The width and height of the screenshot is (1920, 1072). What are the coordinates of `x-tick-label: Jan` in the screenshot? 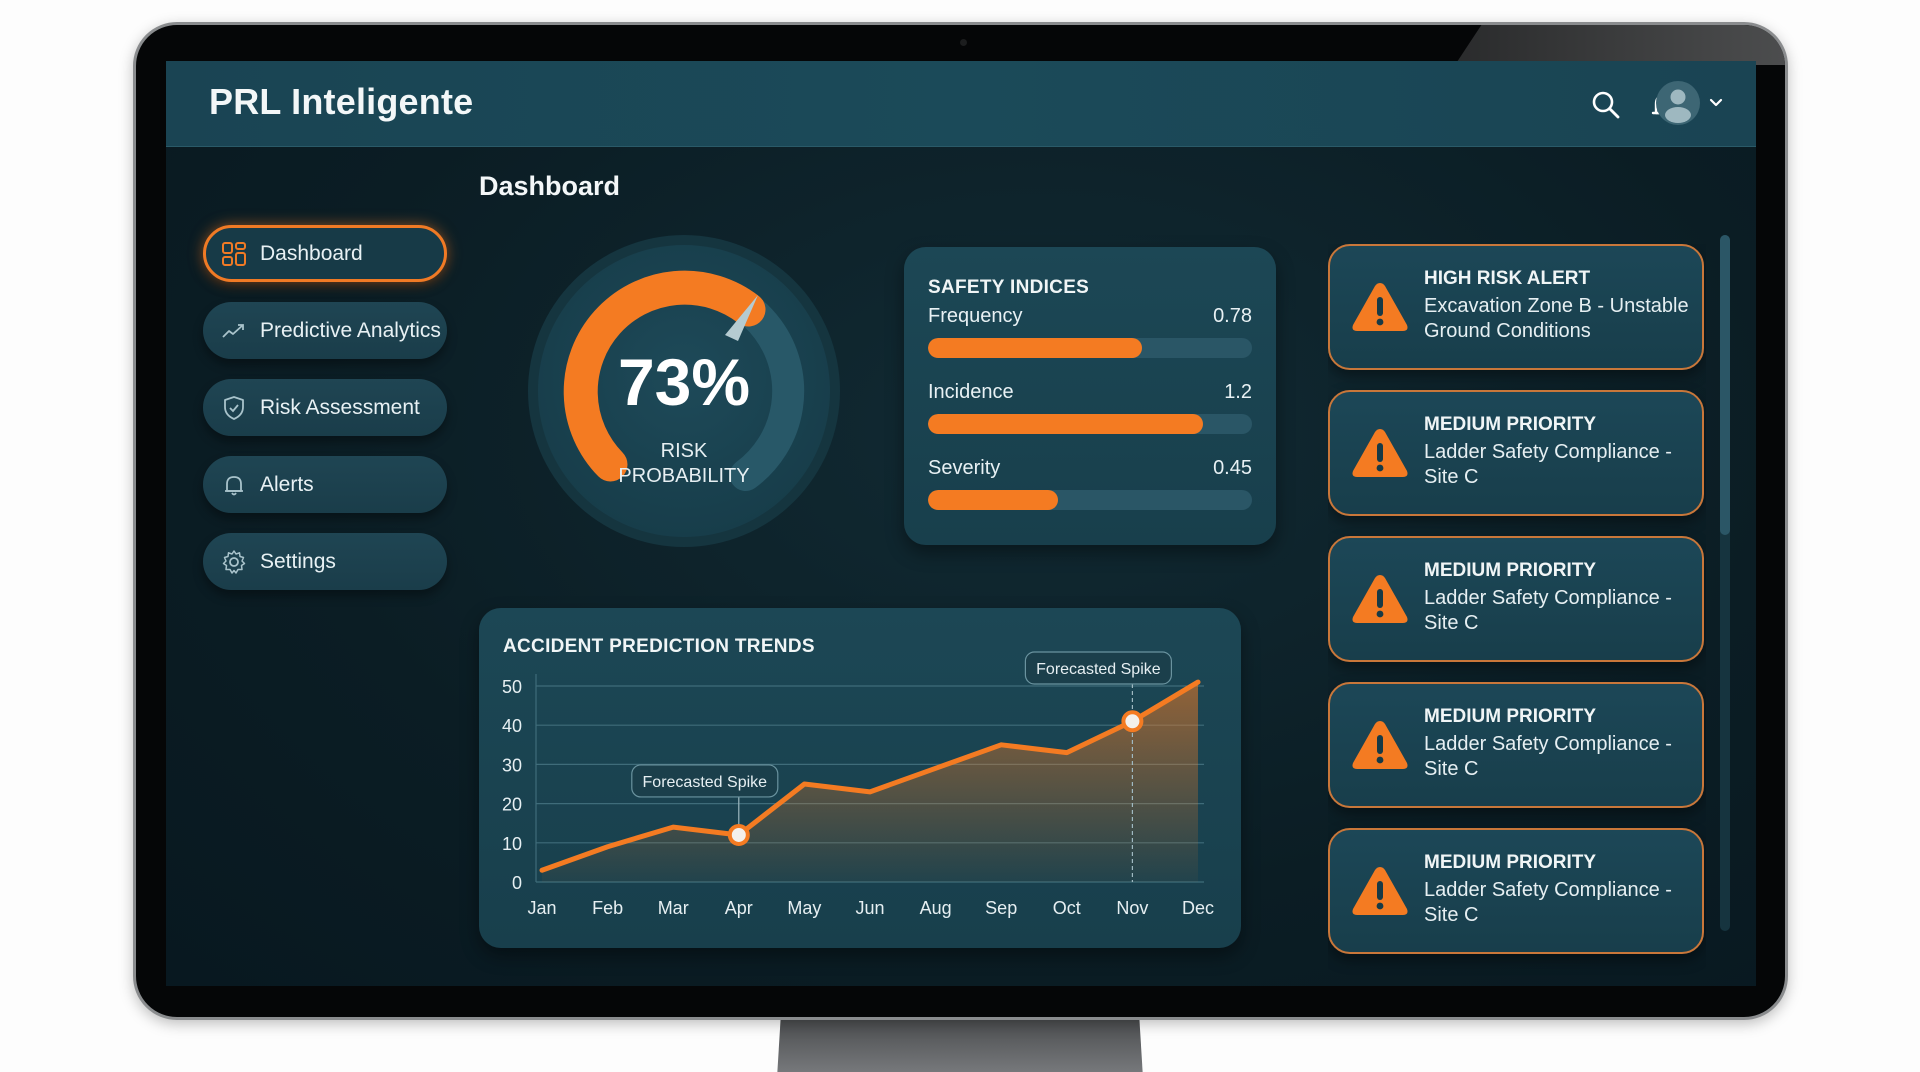 It's located at (541, 908).